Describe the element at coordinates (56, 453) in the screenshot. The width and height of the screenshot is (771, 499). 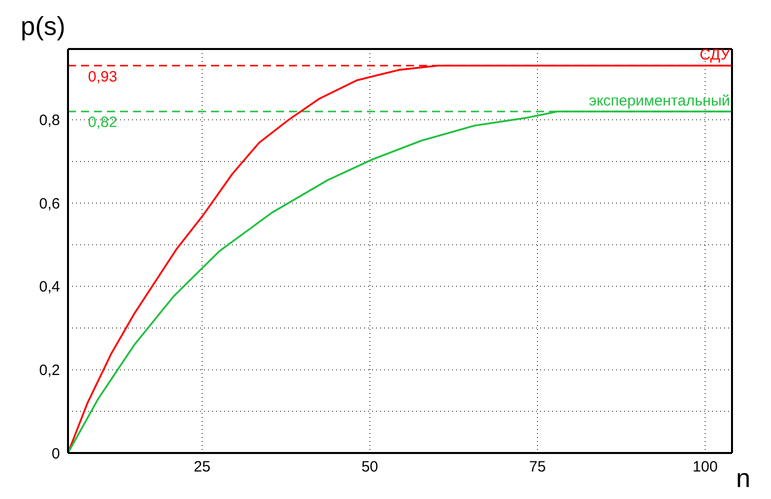
I see `y-tick-label: 0` at that location.